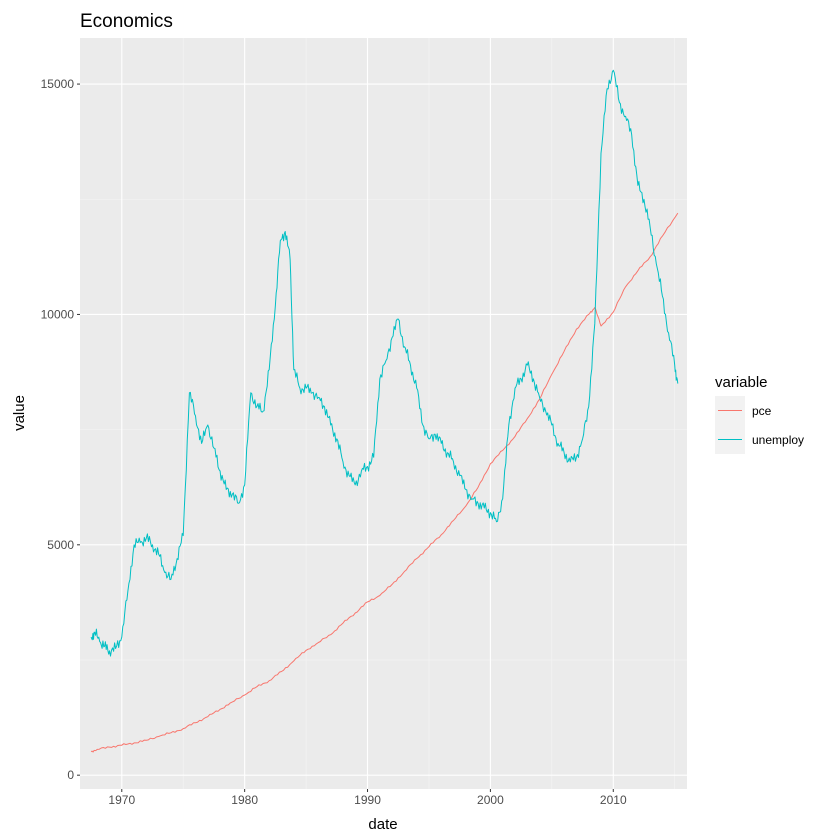 Image resolution: width=840 pixels, height=840 pixels. I want to click on y-tick-label: 10000, so click(58, 314).